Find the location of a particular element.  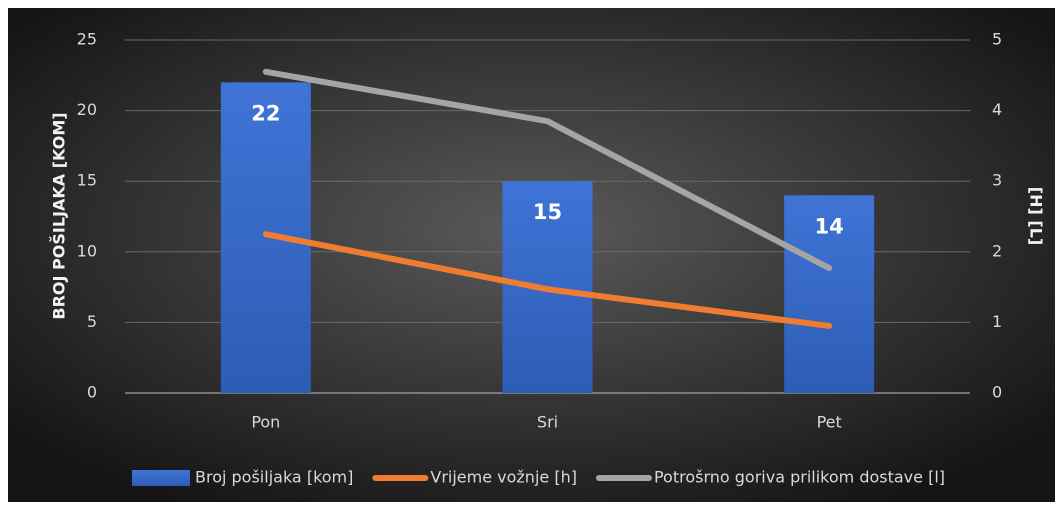

y-axis-label: BROJ POŠILJAKA [KOM] is located at coordinates (59, 215).